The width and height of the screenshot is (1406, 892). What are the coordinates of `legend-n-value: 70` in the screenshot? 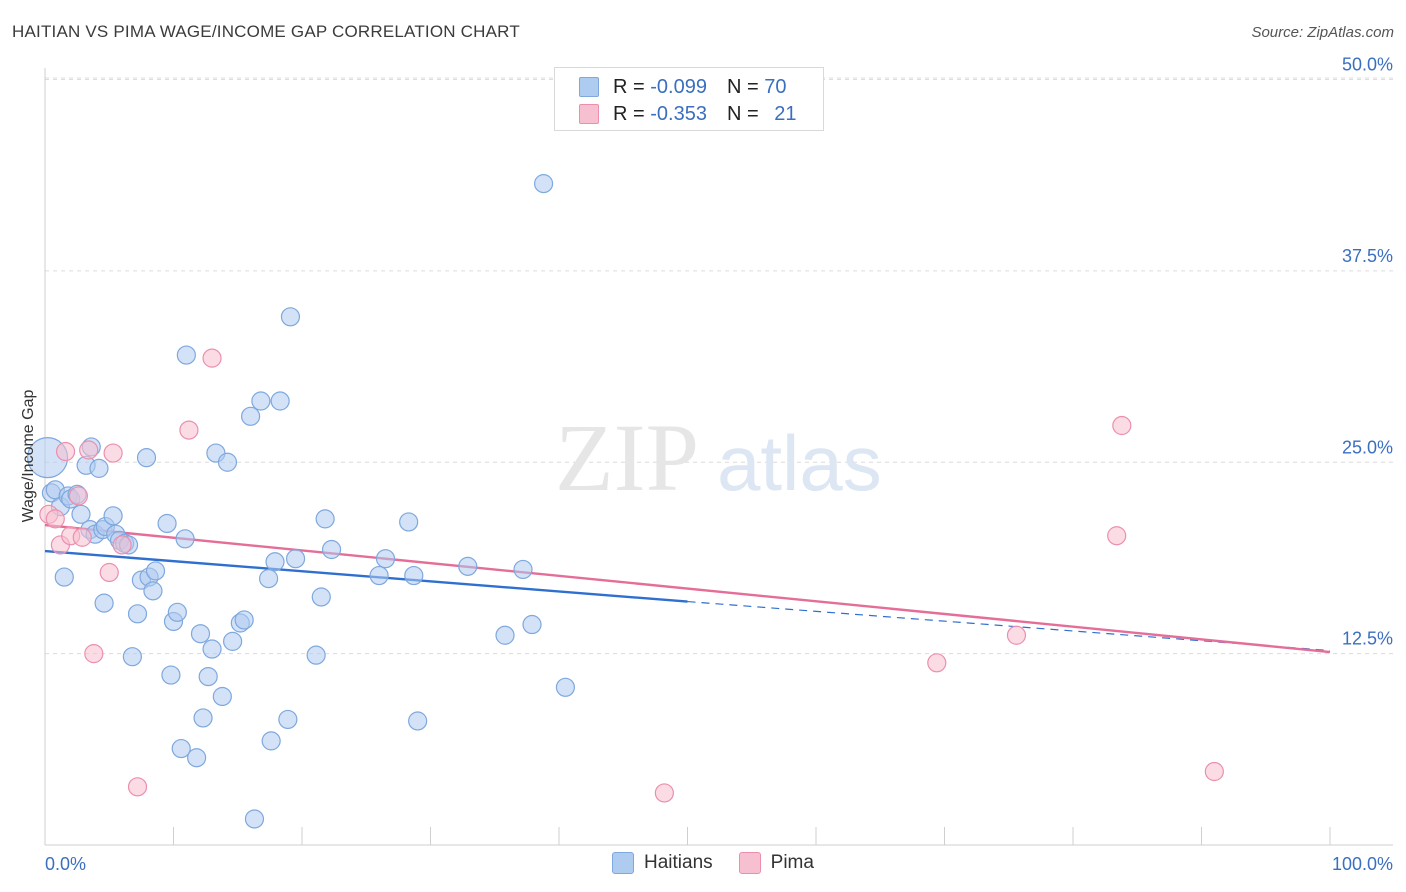 It's located at (775, 86).